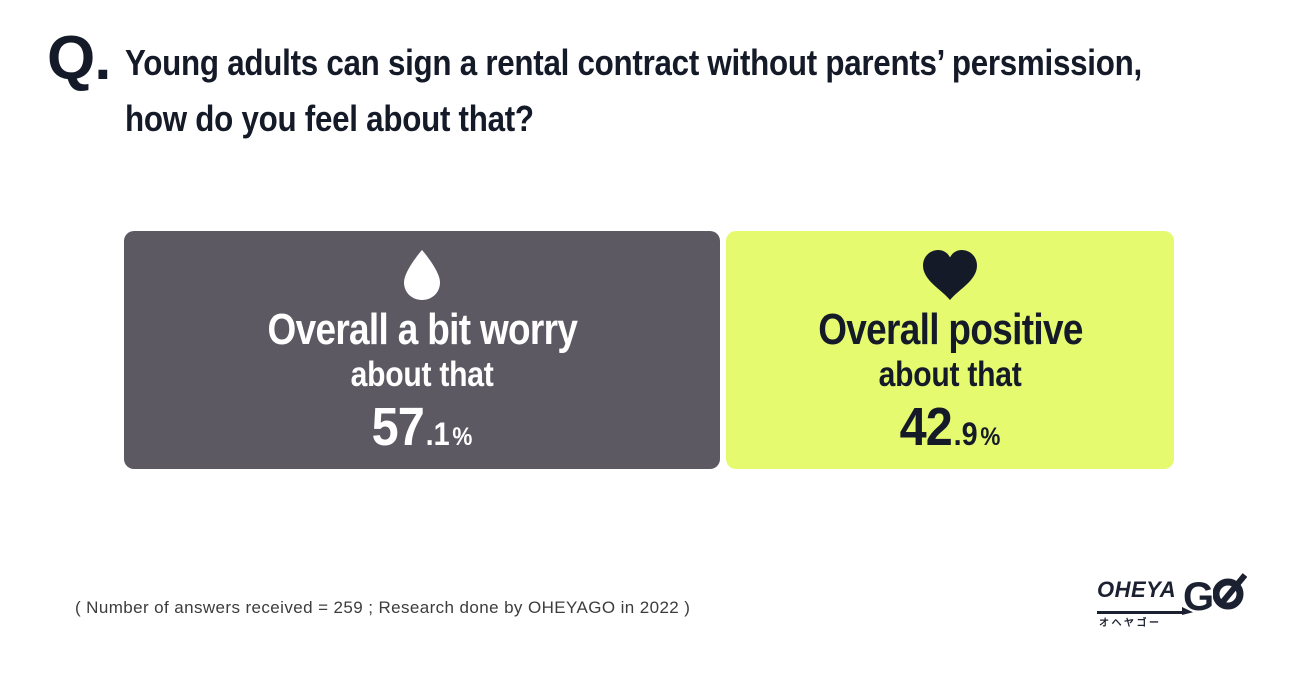 Image resolution: width=1298 pixels, height=680 pixels. What do you see at coordinates (422, 275) in the screenshot?
I see `drop-icon` at bounding box center [422, 275].